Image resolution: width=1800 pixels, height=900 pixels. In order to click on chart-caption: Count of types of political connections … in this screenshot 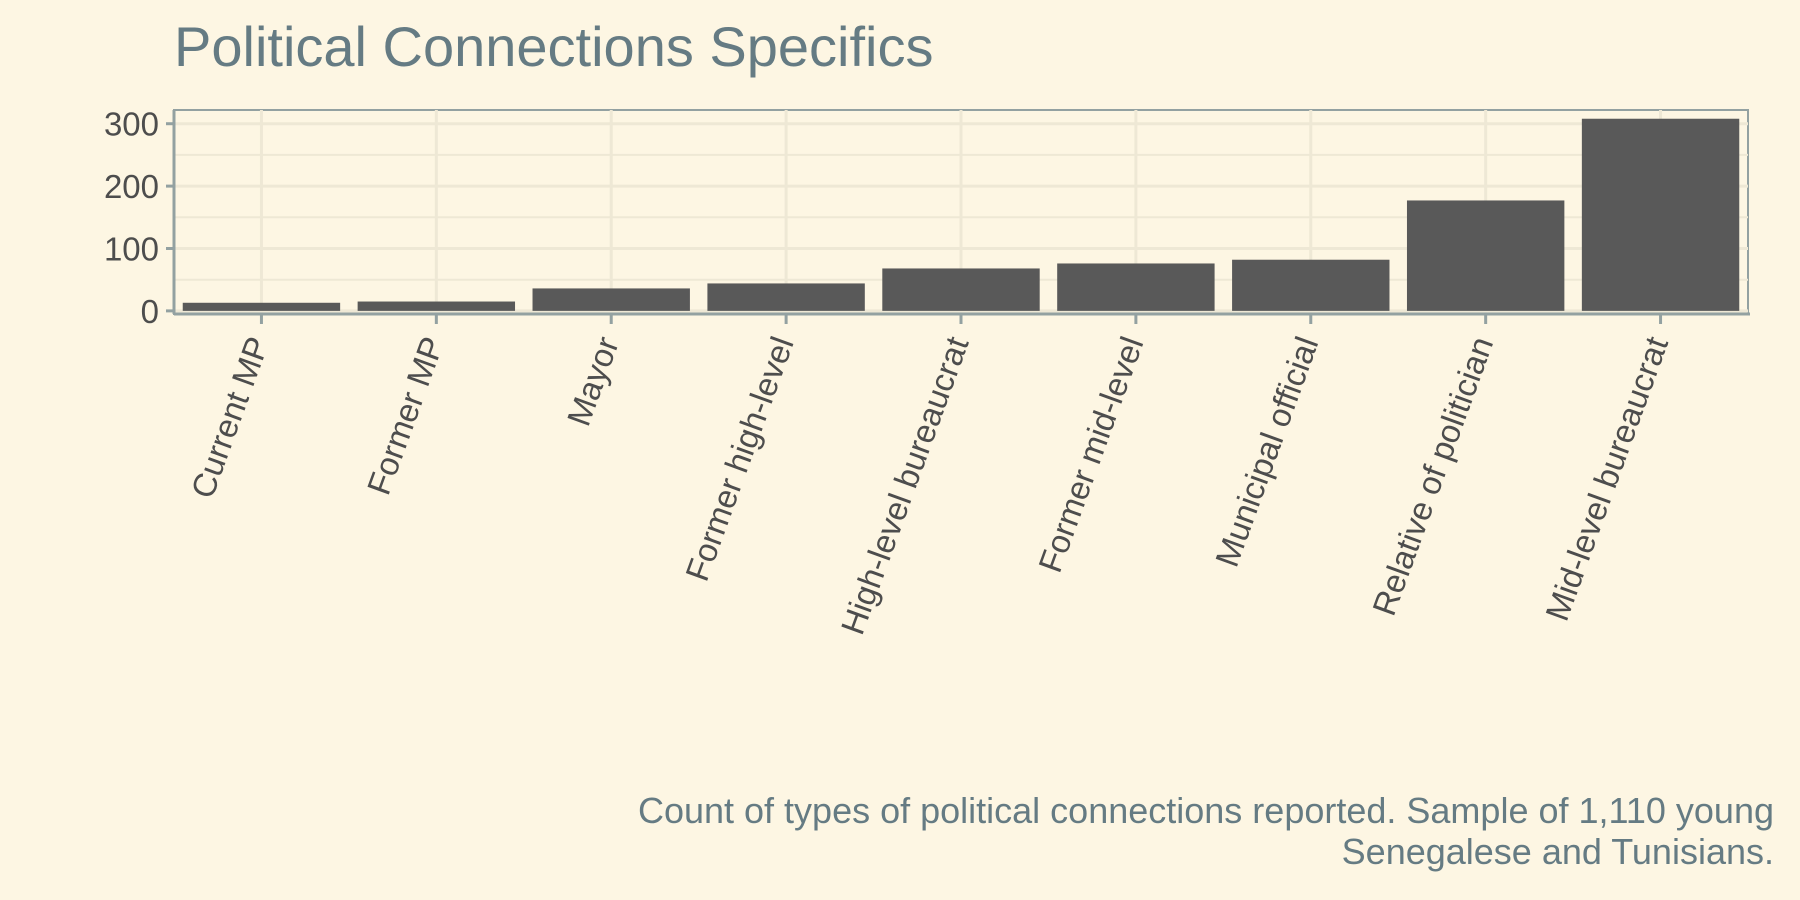, I will do `click(1206, 831)`.